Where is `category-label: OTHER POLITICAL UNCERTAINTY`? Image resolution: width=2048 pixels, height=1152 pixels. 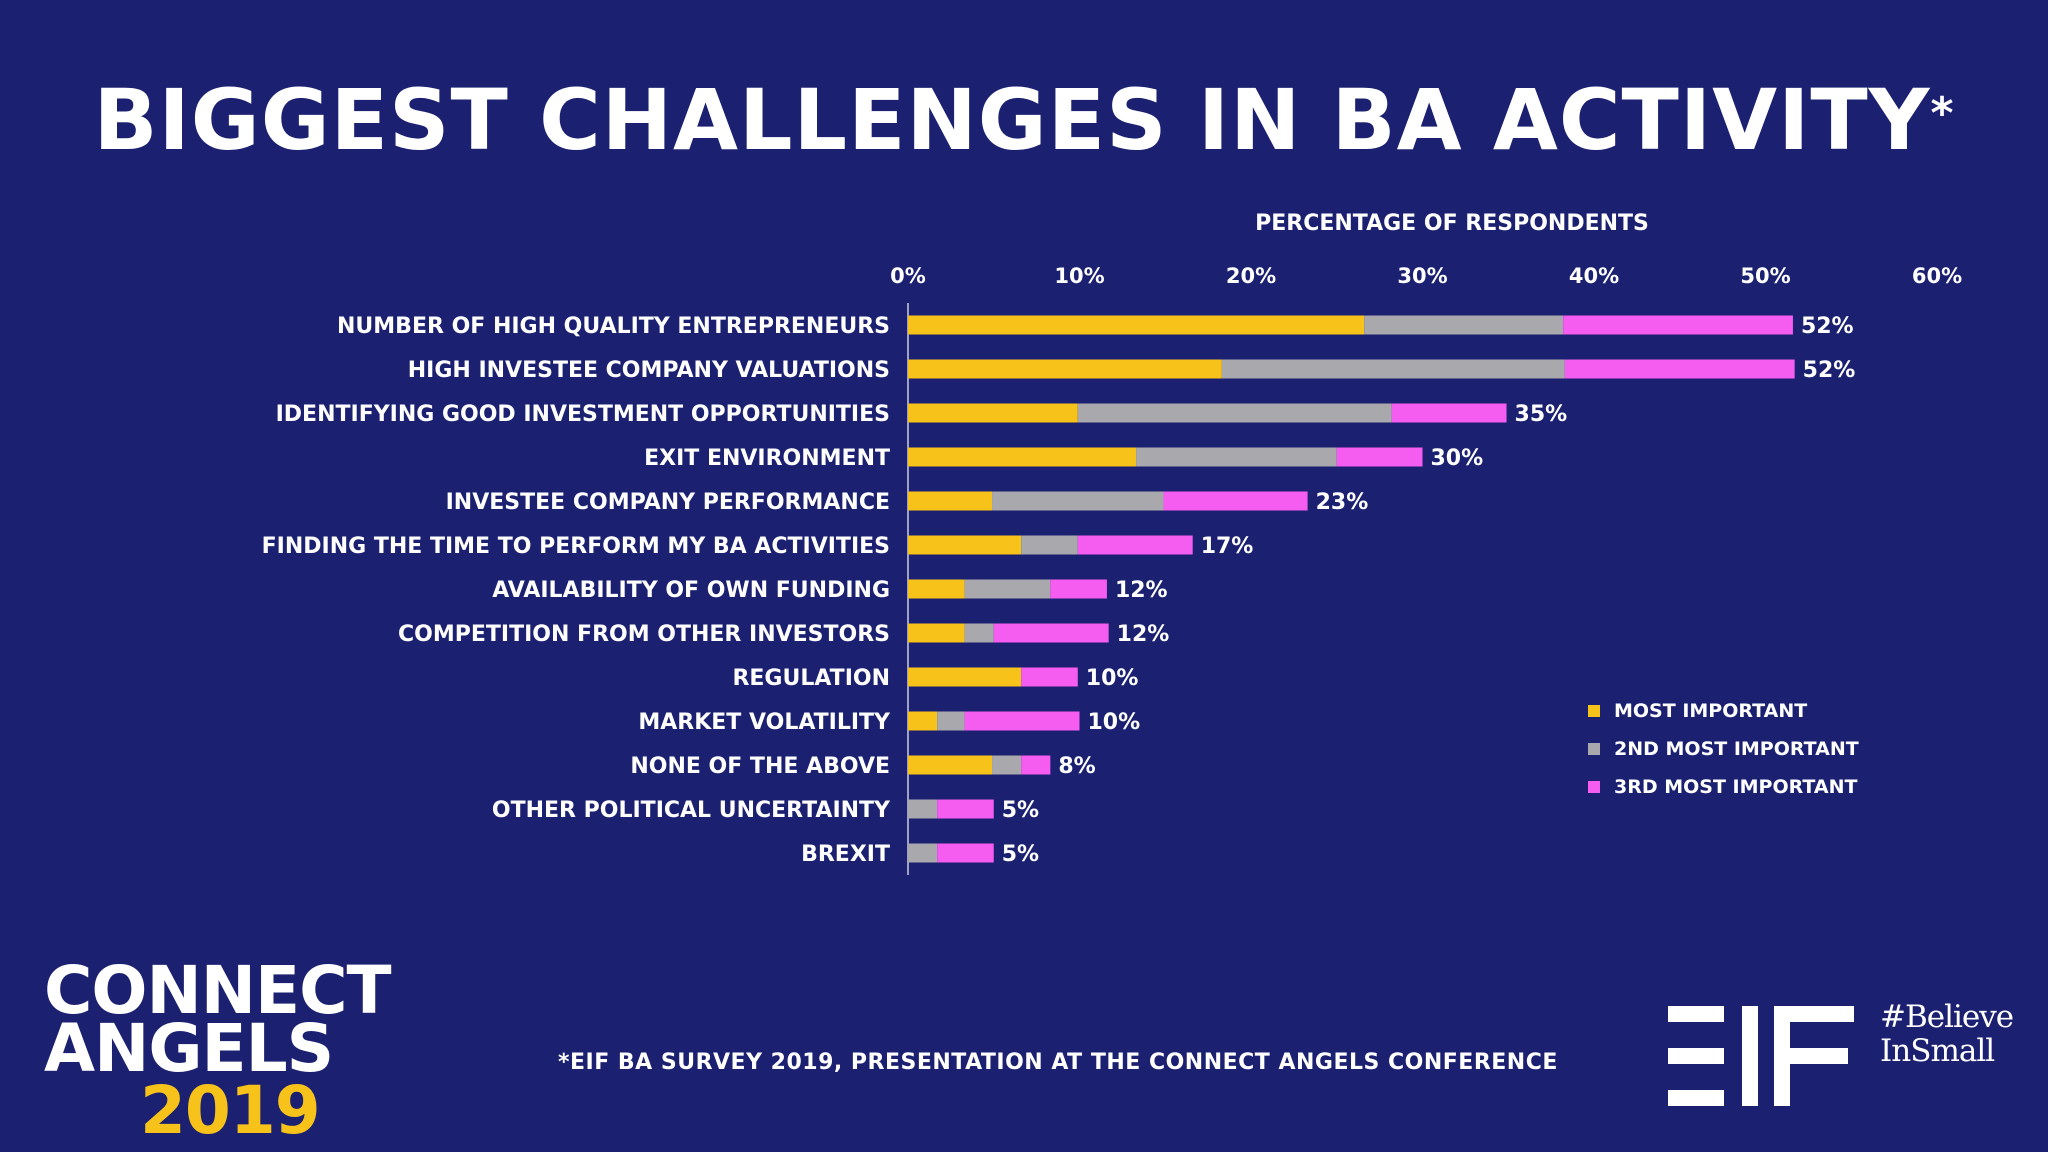 category-label: OTHER POLITICAL UNCERTAINTY is located at coordinates (691, 810).